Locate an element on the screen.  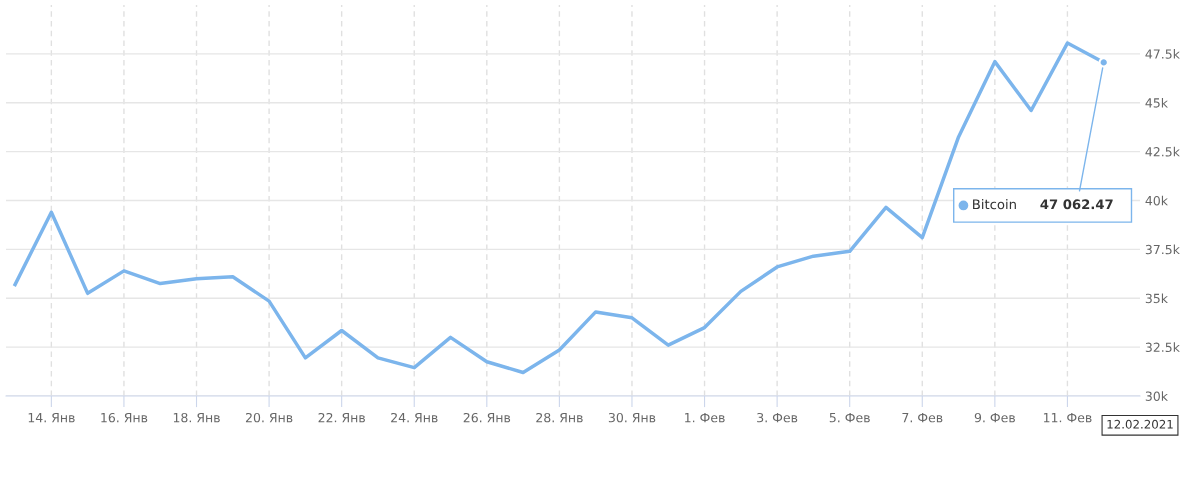
x-tick-label: 24. Янв is located at coordinates (414, 417).